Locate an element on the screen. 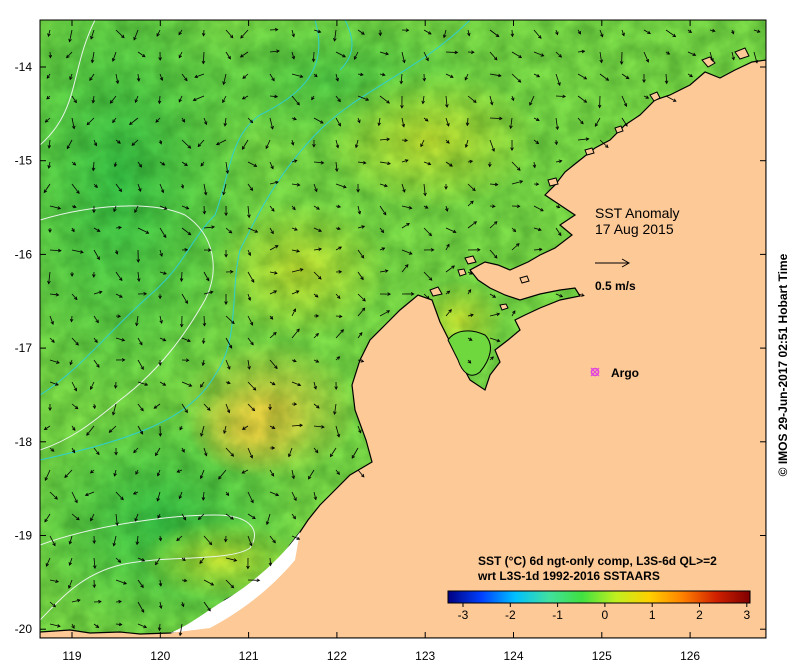 The image size is (809, 672). lat-tick-label: -14 is located at coordinates (24, 67).